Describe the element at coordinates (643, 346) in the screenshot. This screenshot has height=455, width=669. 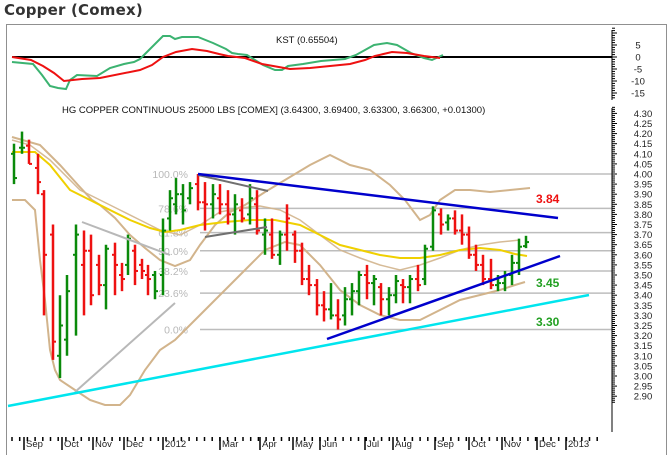
I see `price-axis-label: 3.15` at that location.